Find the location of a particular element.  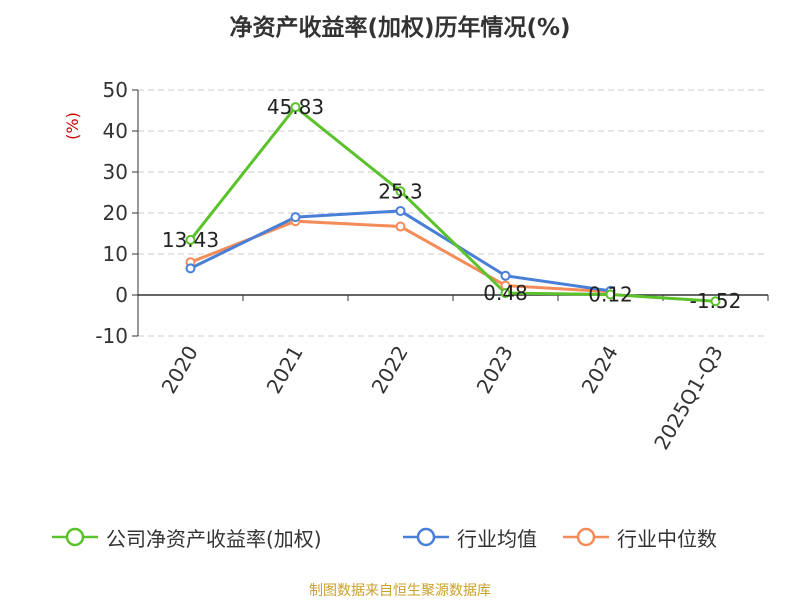

x-tick-label: 2021 is located at coordinates (285, 370).